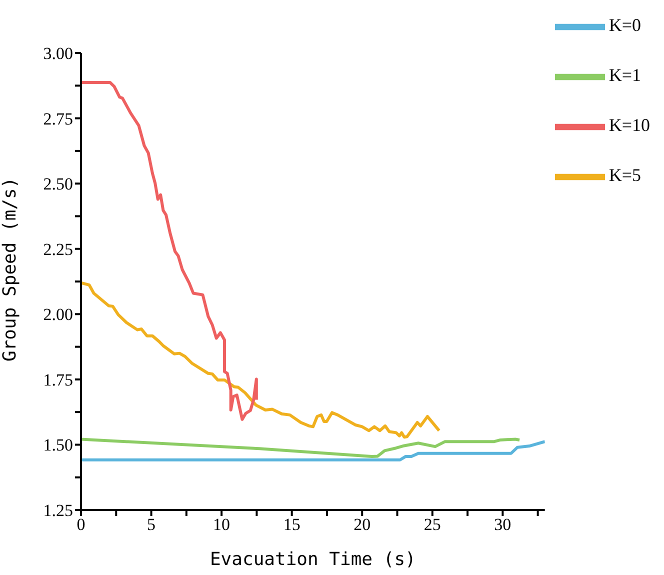 The width and height of the screenshot is (664, 575). Describe the element at coordinates (58, 54) in the screenshot. I see `y-tick-label: 3.00` at that location.